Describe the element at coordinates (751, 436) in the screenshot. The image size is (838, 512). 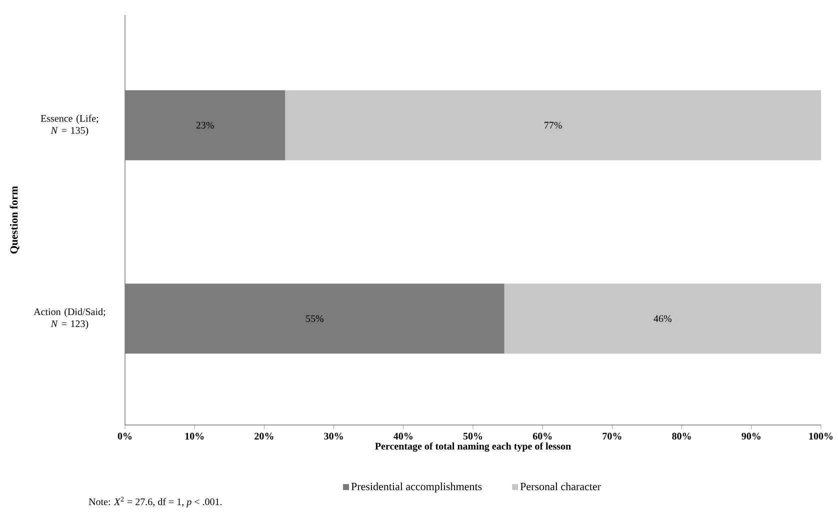
I see `x-tick-label: 90%` at that location.